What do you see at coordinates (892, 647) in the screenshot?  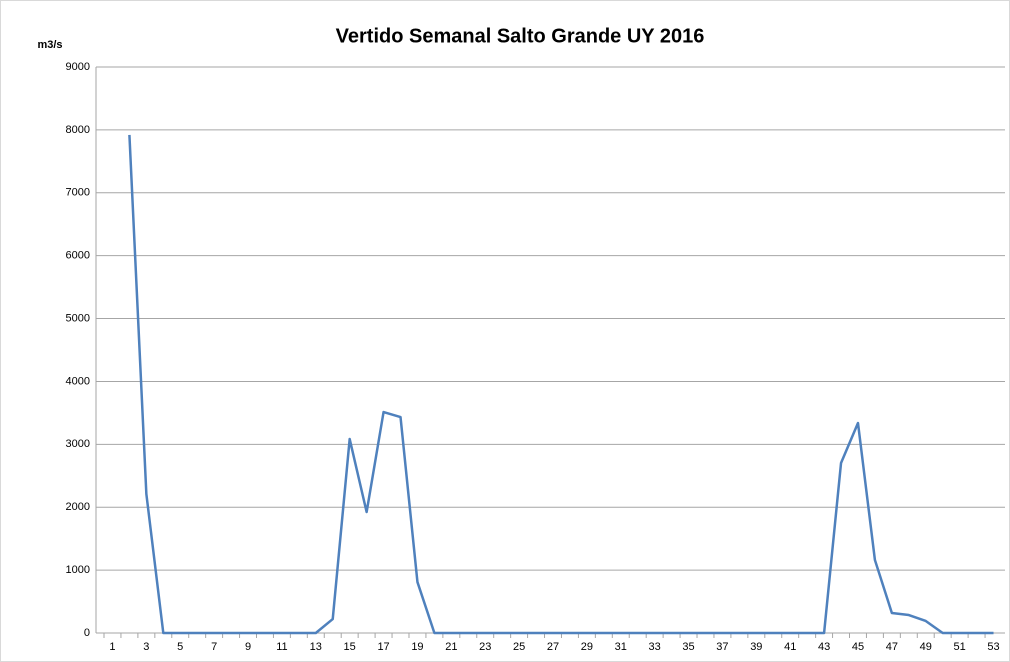 I see `x-tick-label: 47` at bounding box center [892, 647].